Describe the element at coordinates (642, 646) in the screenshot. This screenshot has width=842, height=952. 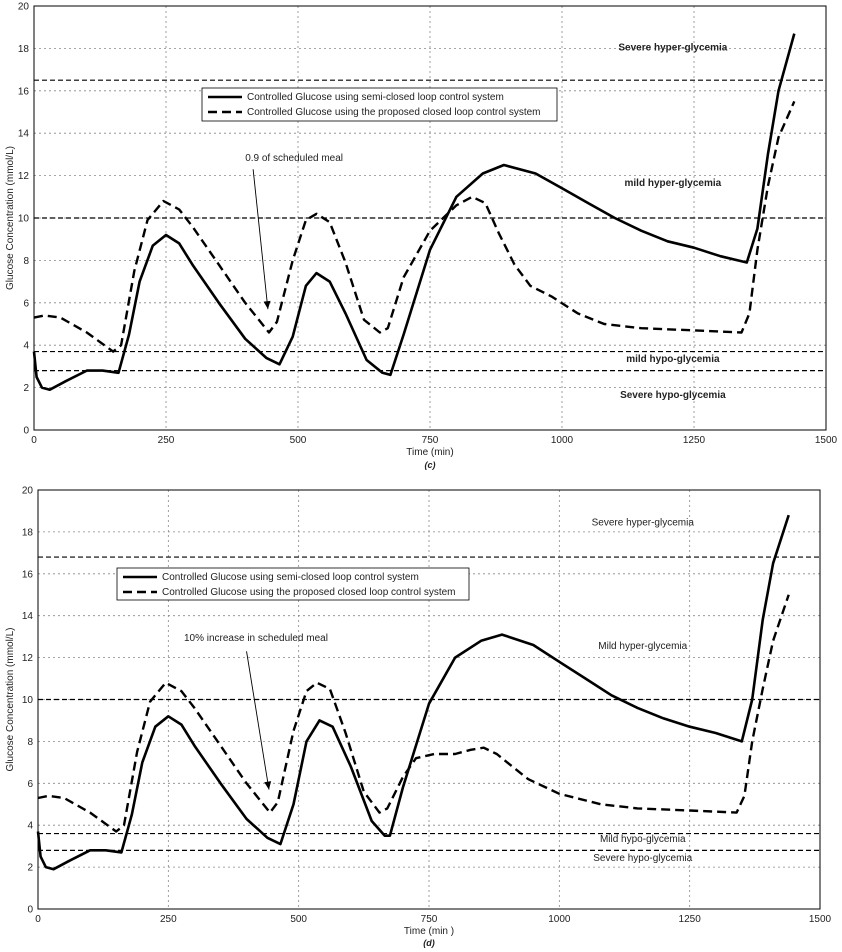
I see `zone-label: Mild hyper-glycemia` at that location.